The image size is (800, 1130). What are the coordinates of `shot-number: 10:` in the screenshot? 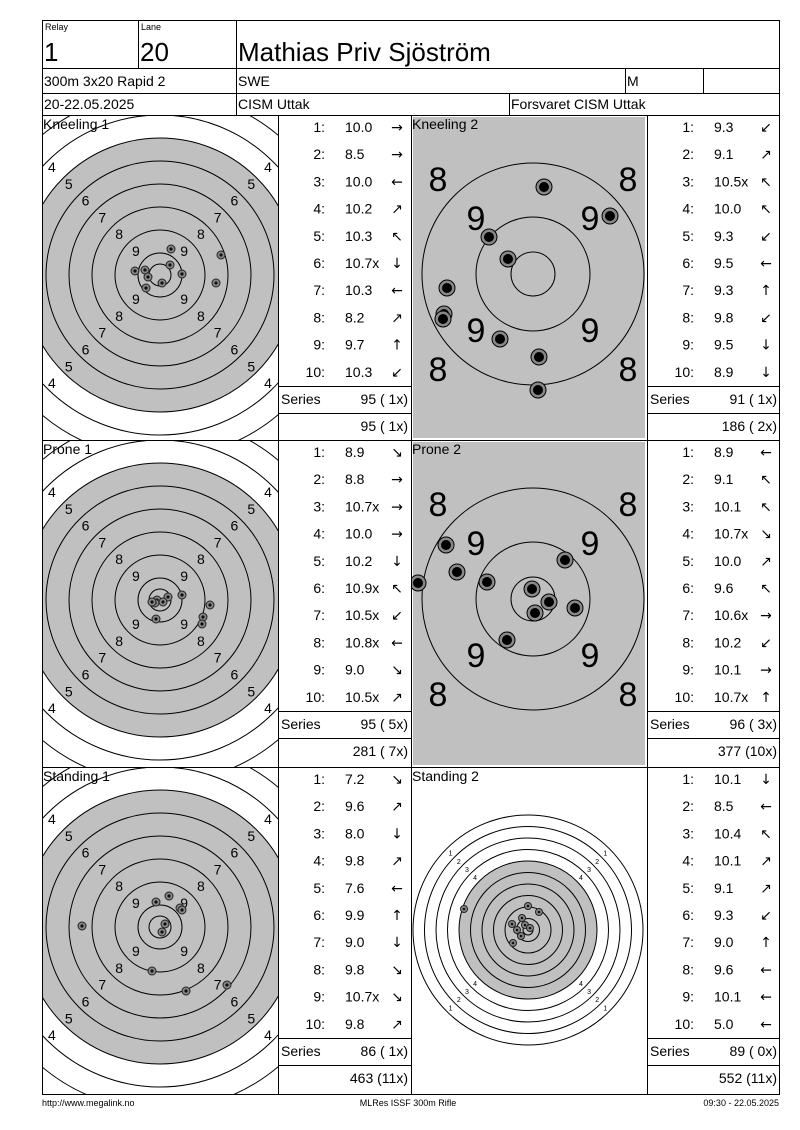 It's located at (684, 697).